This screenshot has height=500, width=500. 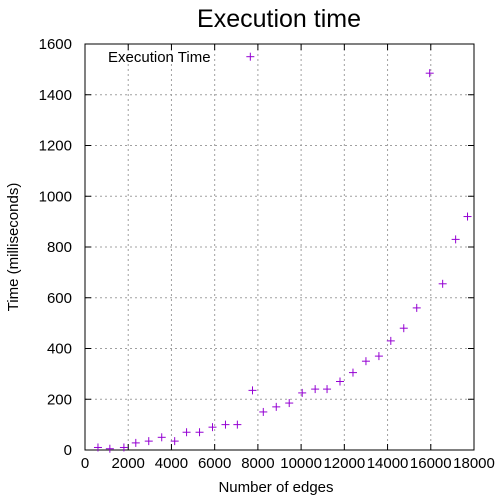 I want to click on y-tick-label: 1600, so click(x=55, y=44).